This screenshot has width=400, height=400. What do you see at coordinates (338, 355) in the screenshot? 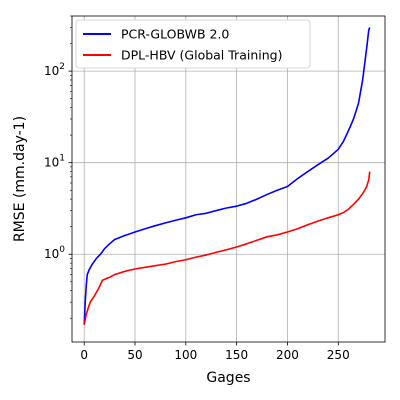
I see `x-tick-label: 250` at bounding box center [338, 355].